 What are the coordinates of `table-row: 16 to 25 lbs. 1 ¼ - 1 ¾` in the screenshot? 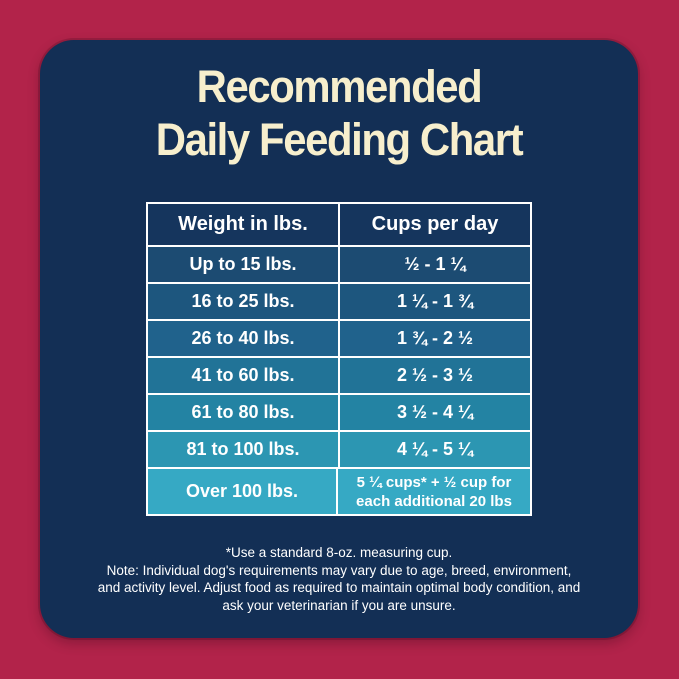 It's located at (339, 301).